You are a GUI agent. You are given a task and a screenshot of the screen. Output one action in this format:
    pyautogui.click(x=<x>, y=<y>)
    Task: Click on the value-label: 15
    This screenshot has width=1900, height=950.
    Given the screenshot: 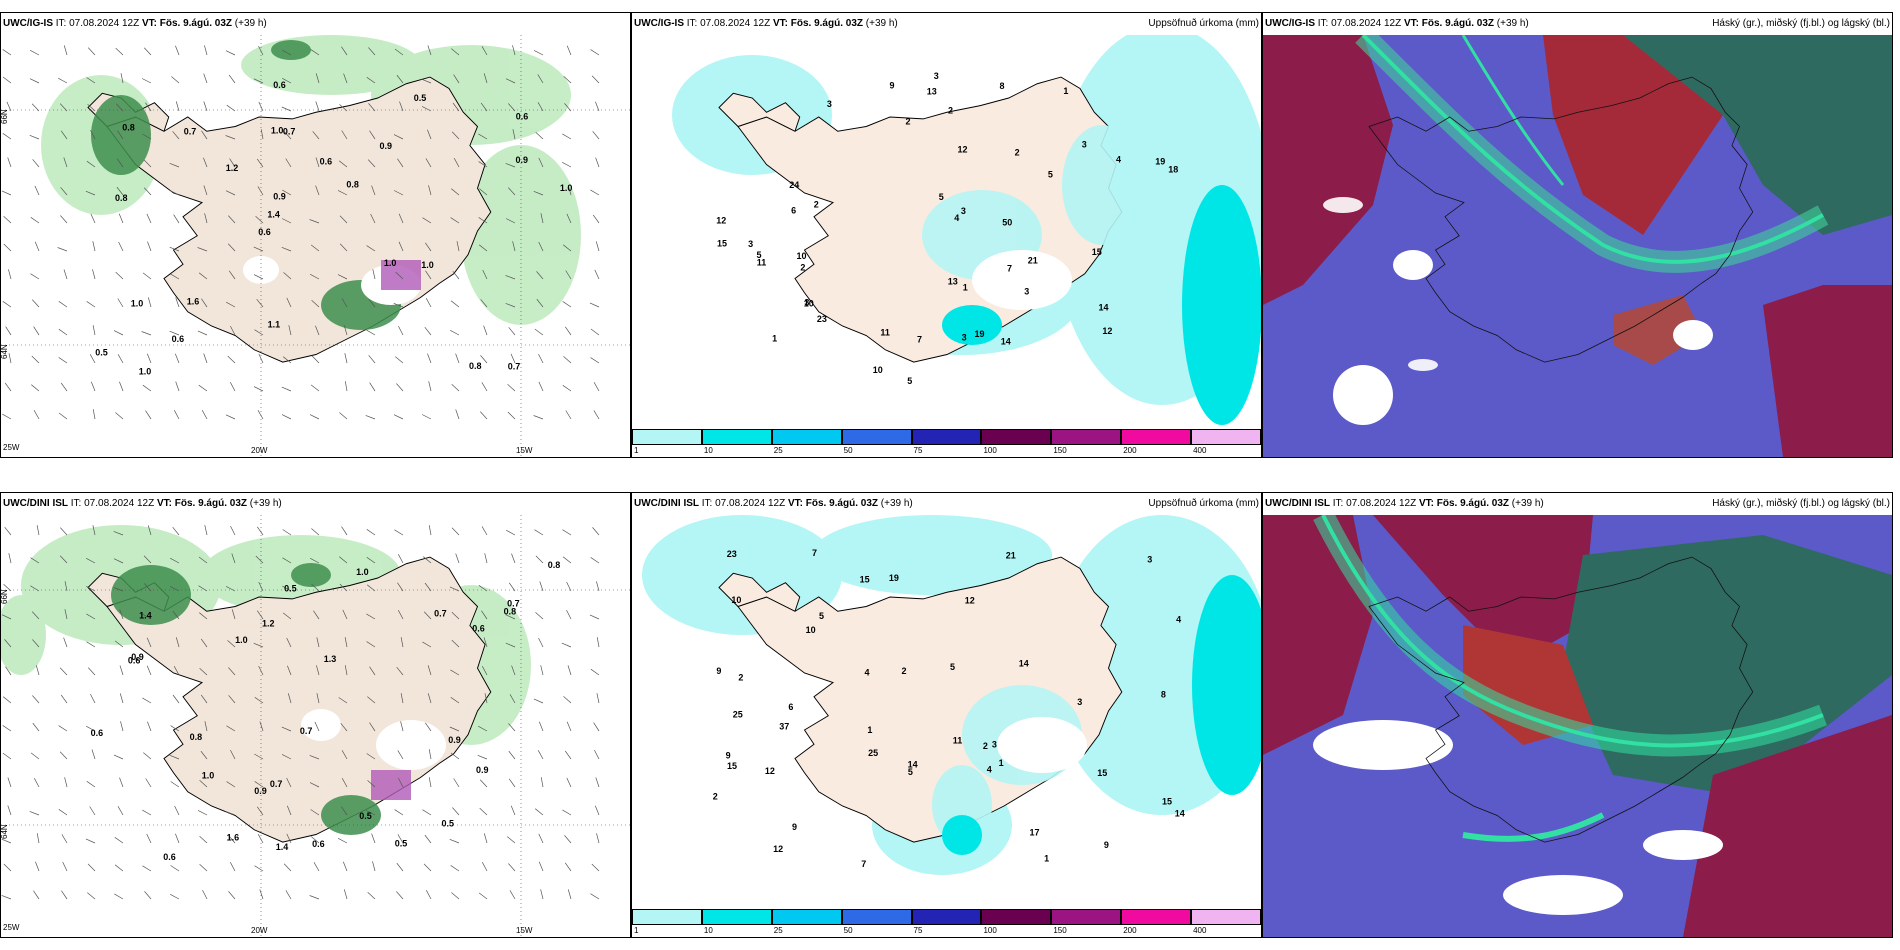 What is the action you would take?
    pyautogui.click(x=1167, y=801)
    